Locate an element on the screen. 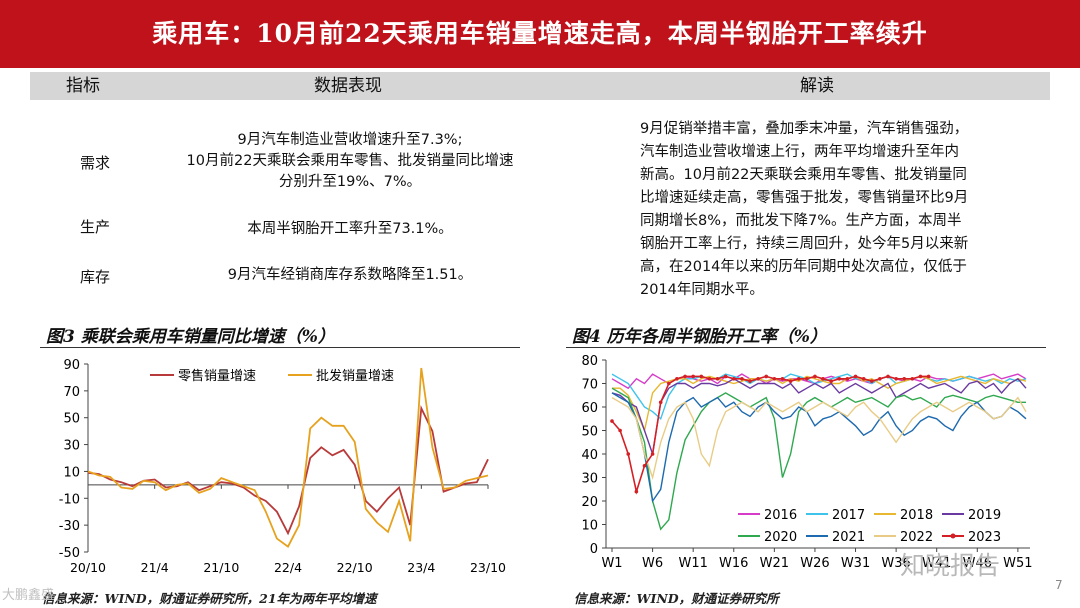 This screenshot has height=608, width=1080. fig3-x-tick-label: 22/4 is located at coordinates (288, 567).